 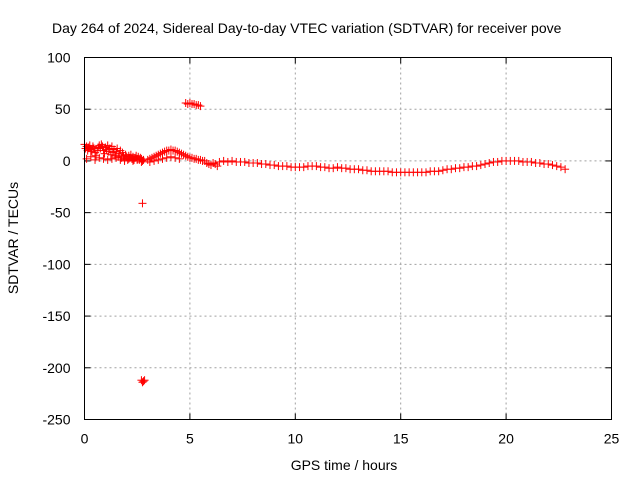 I want to click on y-tick-label: 50, so click(x=63, y=109).